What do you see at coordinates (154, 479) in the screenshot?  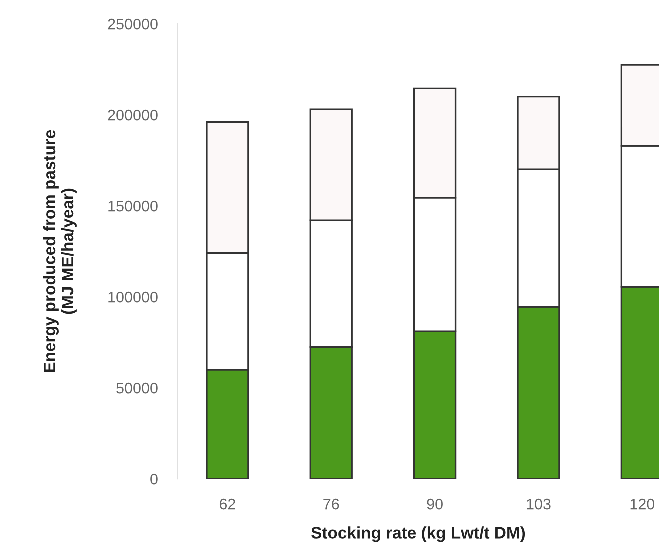 I see `y-tick-label: 0` at bounding box center [154, 479].